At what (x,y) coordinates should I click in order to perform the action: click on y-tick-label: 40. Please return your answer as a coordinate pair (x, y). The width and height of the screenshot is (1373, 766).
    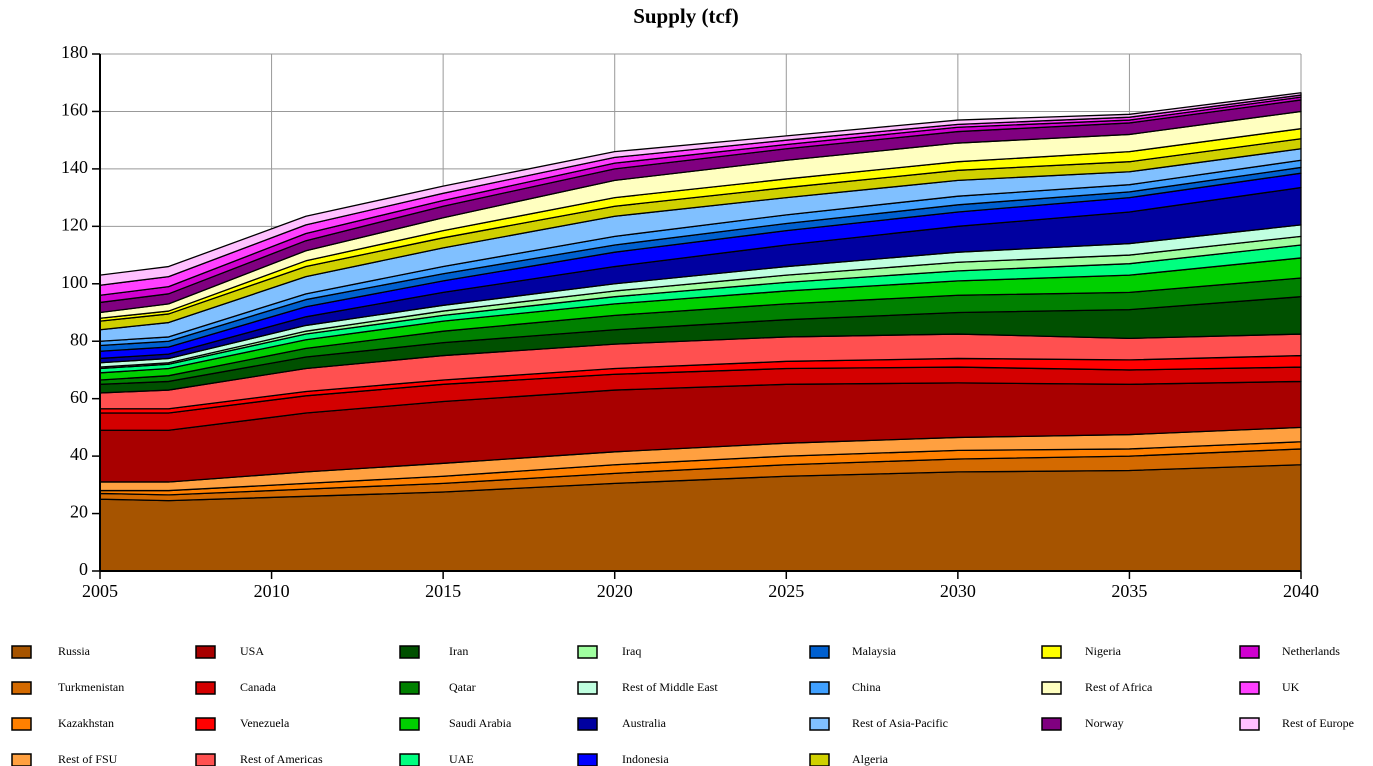
    Looking at the image, I should click on (79, 454).